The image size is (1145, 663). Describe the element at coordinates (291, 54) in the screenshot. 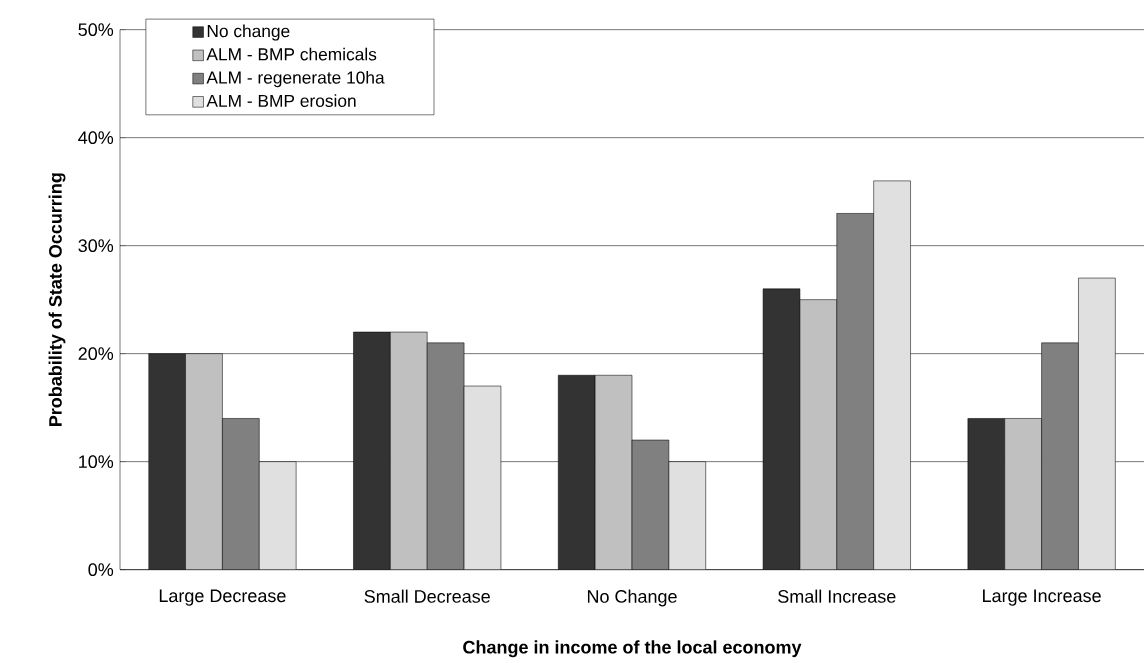

I see `legend-label: ALM - BMP chemicals` at that location.